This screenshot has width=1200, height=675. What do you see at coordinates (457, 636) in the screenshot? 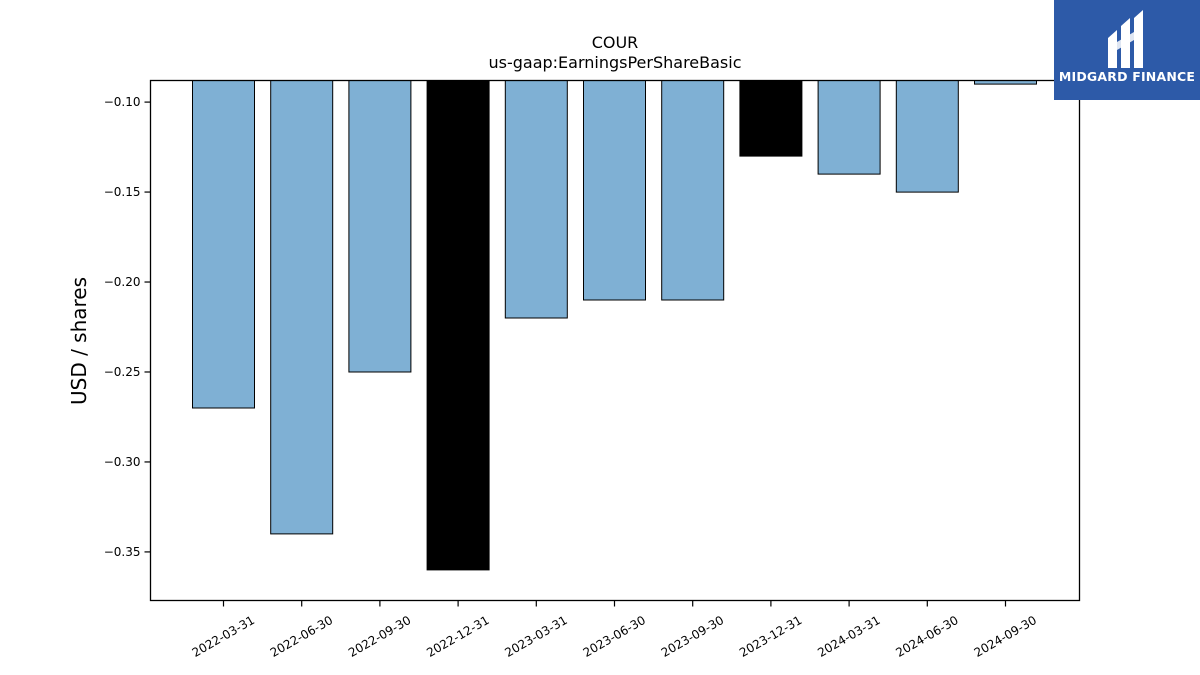
I see `x-tick-label: 2022-12-31` at bounding box center [457, 636].